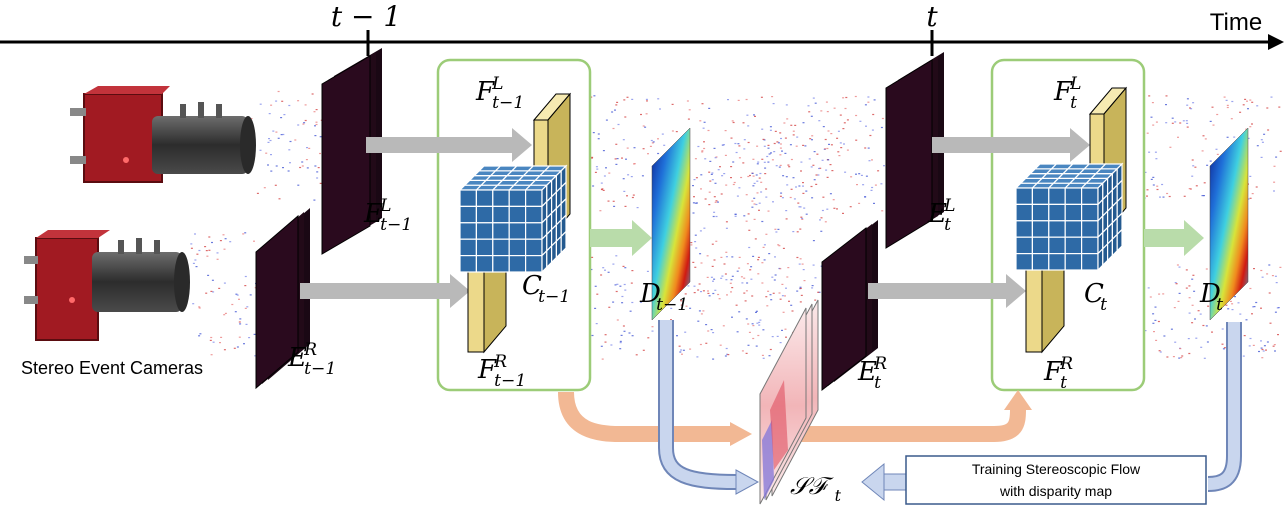  I want to click on label-E-left-curr-base: E, so click(937, 214).